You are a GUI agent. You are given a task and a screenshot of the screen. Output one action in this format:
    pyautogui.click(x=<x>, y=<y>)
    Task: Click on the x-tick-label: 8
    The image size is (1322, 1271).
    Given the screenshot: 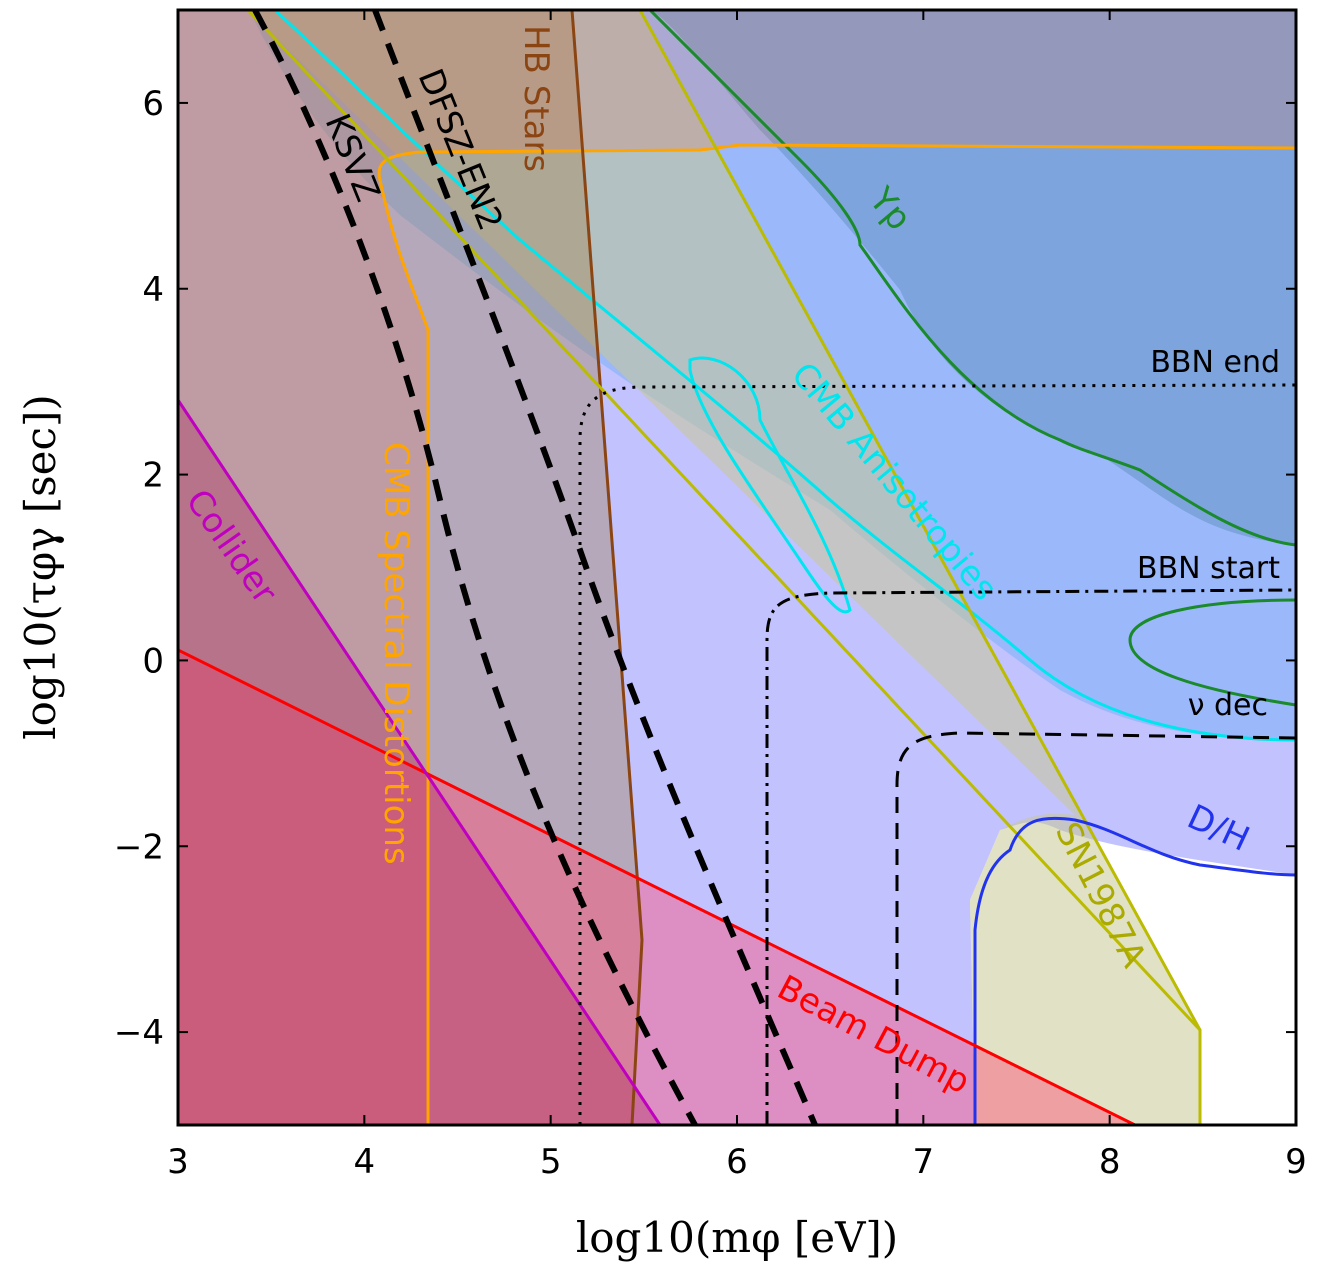 What is the action you would take?
    pyautogui.click(x=1110, y=1162)
    